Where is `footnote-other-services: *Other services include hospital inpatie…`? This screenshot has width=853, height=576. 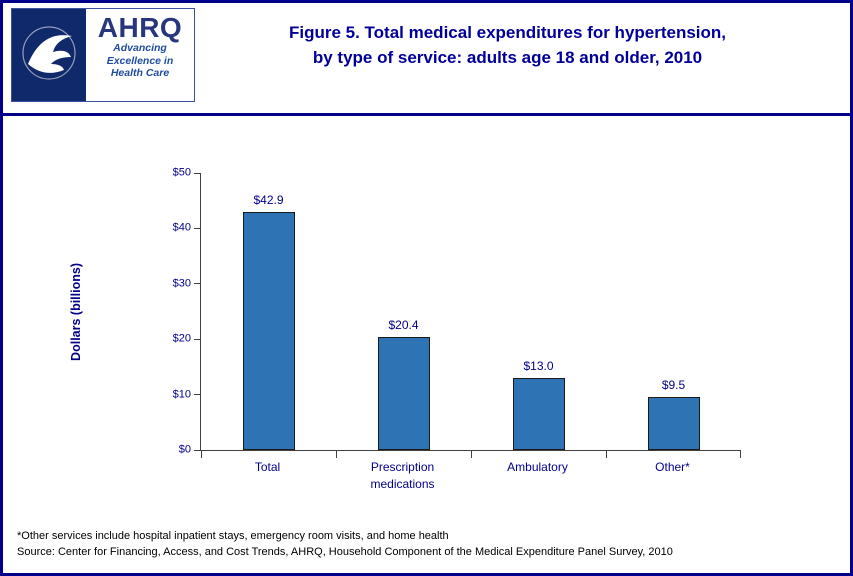
footnote-other-services: *Other services include hospital inpatie… is located at coordinates (233, 536).